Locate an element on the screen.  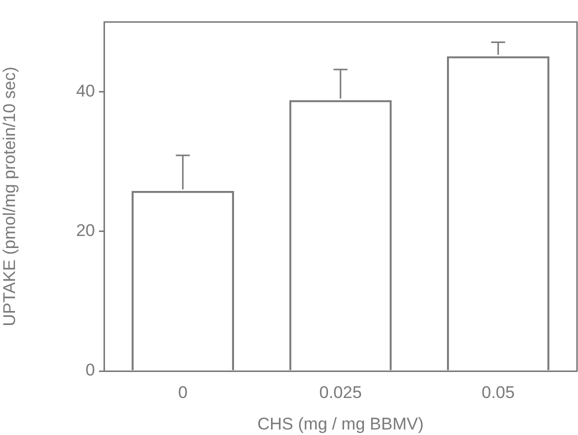
y-tick-label: 40 is located at coordinates (85, 90).